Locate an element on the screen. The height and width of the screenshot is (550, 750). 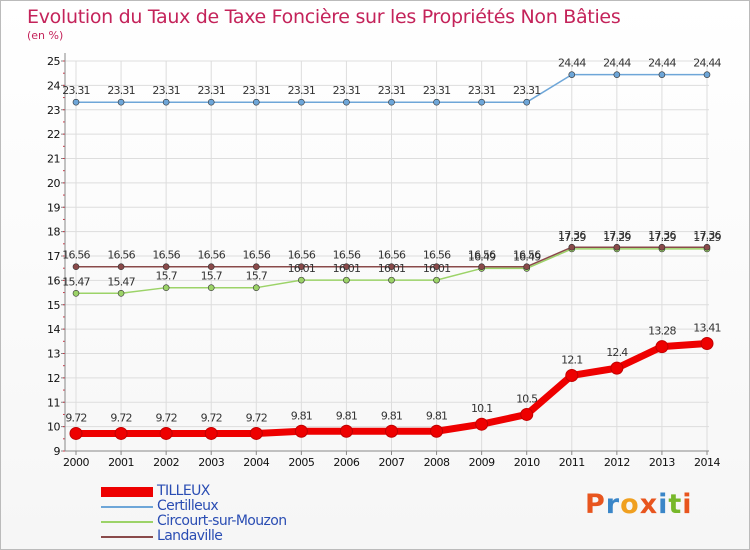
data-label: 16.49 is located at coordinates (482, 256).